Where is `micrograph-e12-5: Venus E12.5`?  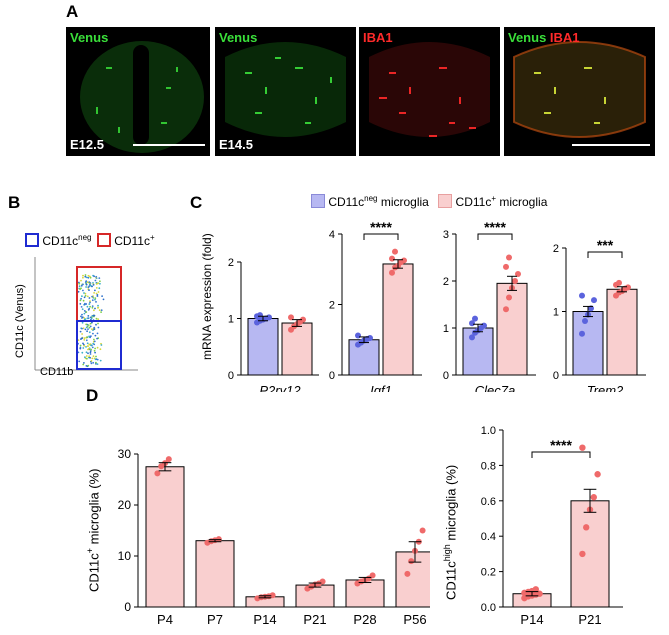 micrograph-e12-5: Venus E12.5 is located at coordinates (138, 91).